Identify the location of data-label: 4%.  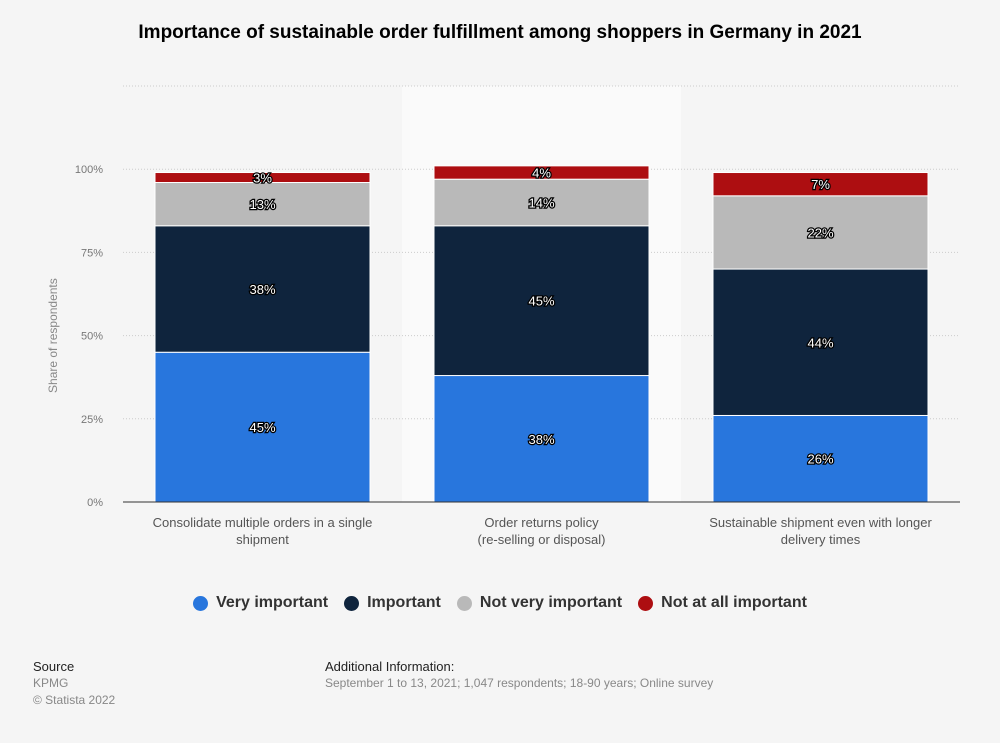
(541, 173).